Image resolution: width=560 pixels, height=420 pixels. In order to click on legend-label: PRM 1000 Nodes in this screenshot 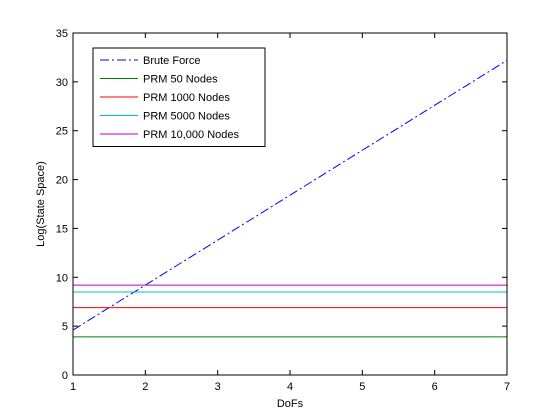, I will do `click(186, 98)`.